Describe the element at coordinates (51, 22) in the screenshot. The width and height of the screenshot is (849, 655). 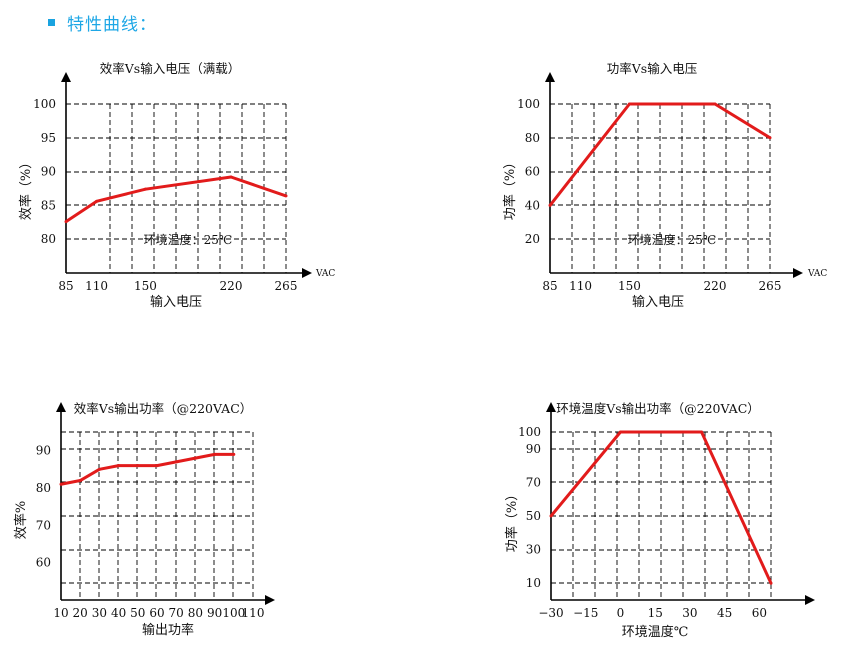
I see `square-bullet-icon` at that location.